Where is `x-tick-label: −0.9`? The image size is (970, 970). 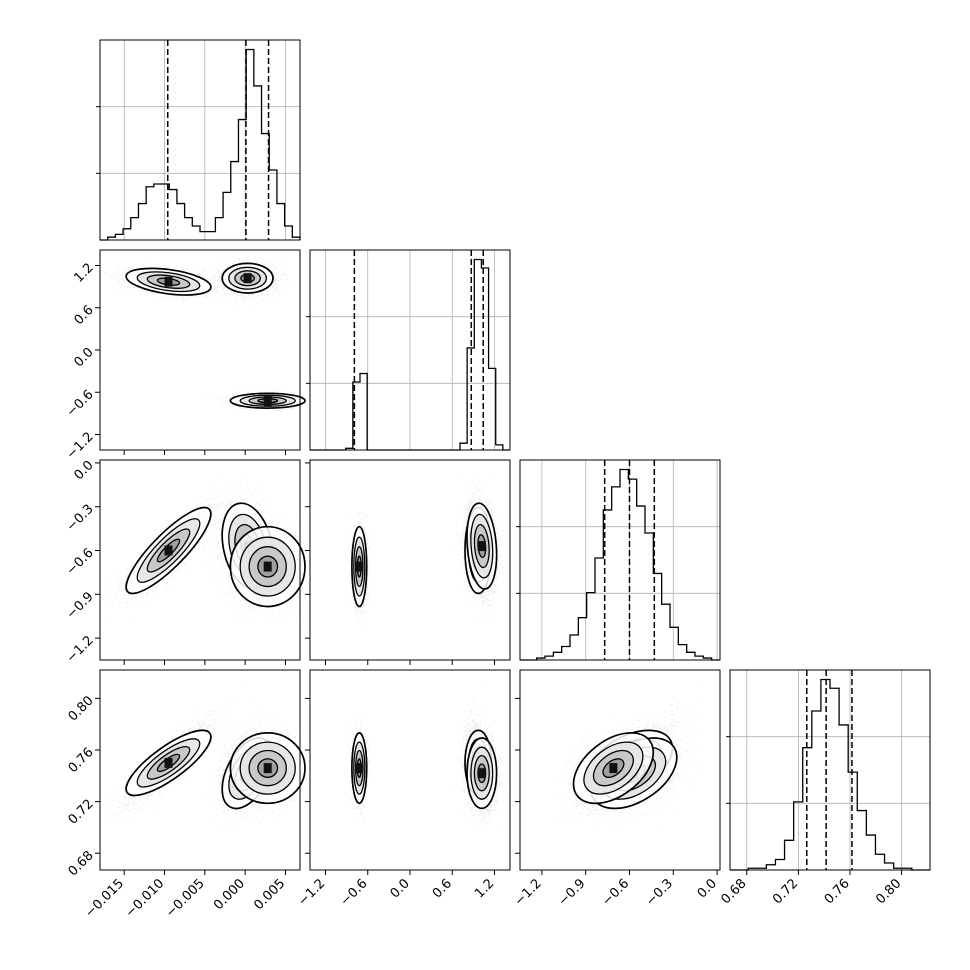
x-tick-label: −0.9 is located at coordinates (572, 892).